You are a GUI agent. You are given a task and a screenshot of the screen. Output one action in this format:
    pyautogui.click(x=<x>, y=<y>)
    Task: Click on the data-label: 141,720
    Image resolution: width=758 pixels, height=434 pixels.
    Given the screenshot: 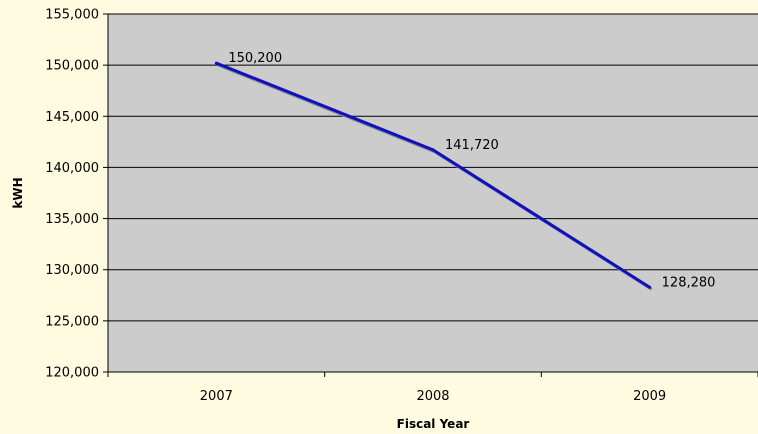 What is the action you would take?
    pyautogui.click(x=472, y=145)
    